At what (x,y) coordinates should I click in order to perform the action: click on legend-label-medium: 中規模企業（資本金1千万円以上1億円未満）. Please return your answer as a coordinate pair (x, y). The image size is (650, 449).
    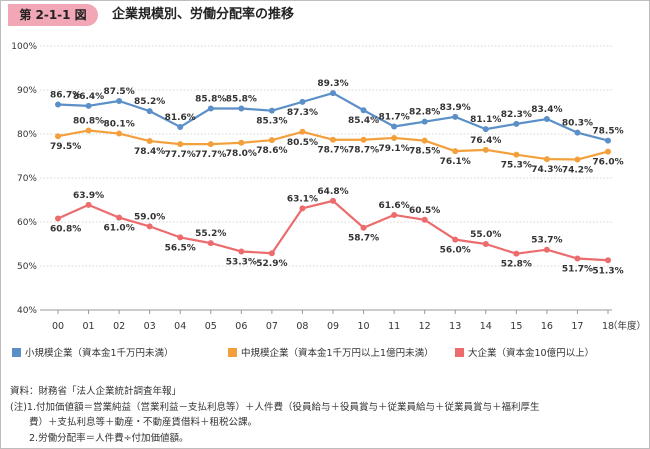
    Looking at the image, I should click on (337, 353).